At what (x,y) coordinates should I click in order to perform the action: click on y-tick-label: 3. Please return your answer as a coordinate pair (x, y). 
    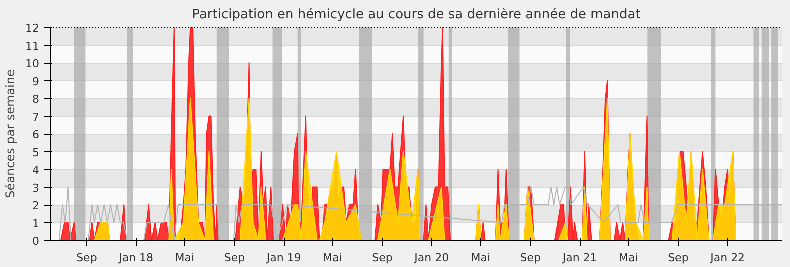
    Looking at the image, I should click on (36, 188).